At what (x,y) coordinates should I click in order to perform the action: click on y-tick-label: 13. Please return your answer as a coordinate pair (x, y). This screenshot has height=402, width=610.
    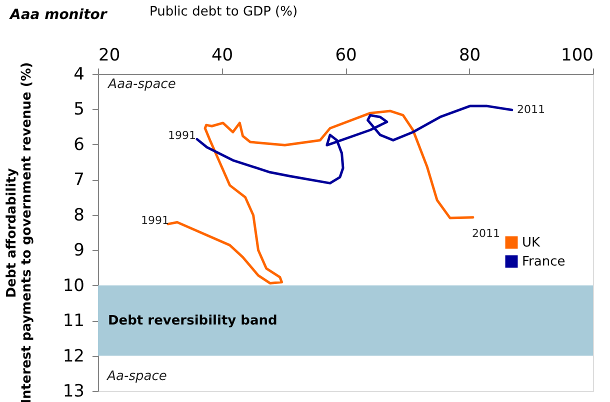
    Looking at the image, I should click on (73, 392).